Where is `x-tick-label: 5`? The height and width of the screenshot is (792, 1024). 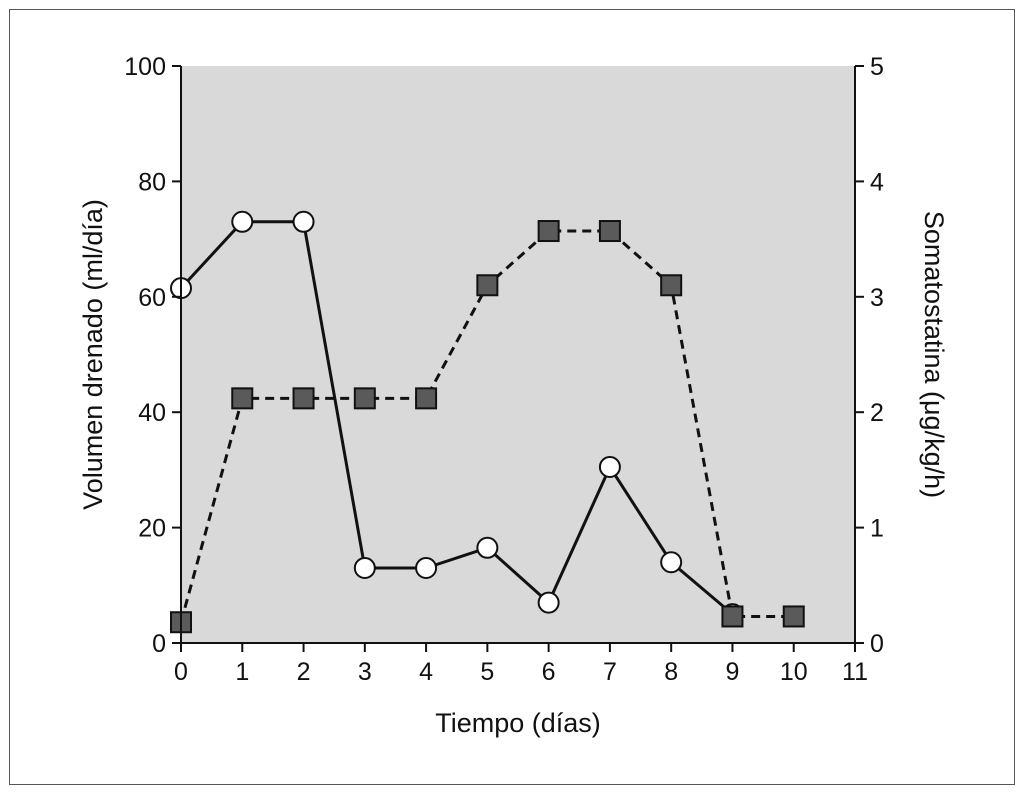
x-tick-label: 5 is located at coordinates (487, 672).